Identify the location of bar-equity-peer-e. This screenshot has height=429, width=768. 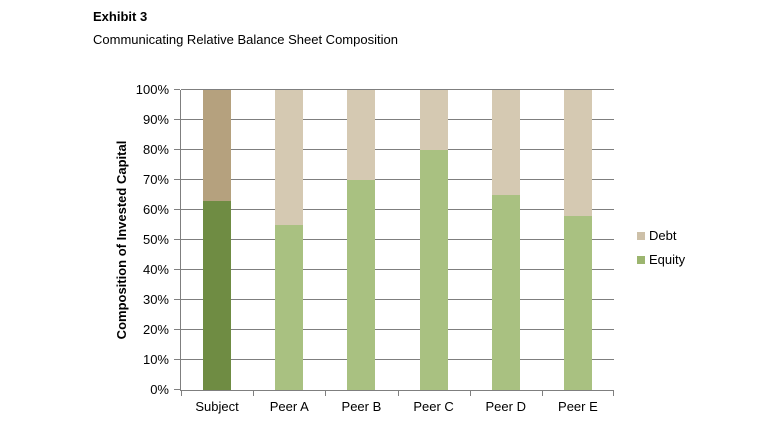
(577, 303).